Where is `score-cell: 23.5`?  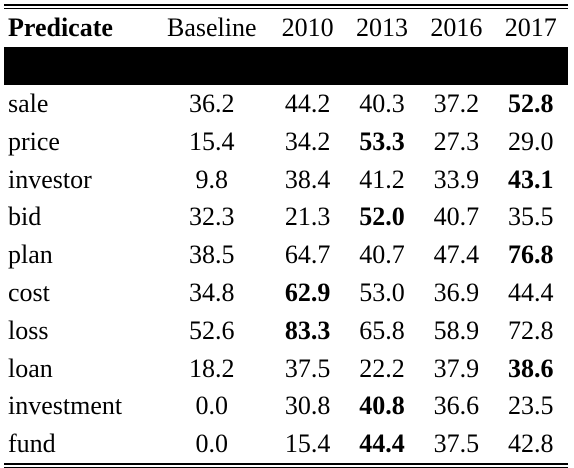
score-cell: 23.5 is located at coordinates (531, 406).